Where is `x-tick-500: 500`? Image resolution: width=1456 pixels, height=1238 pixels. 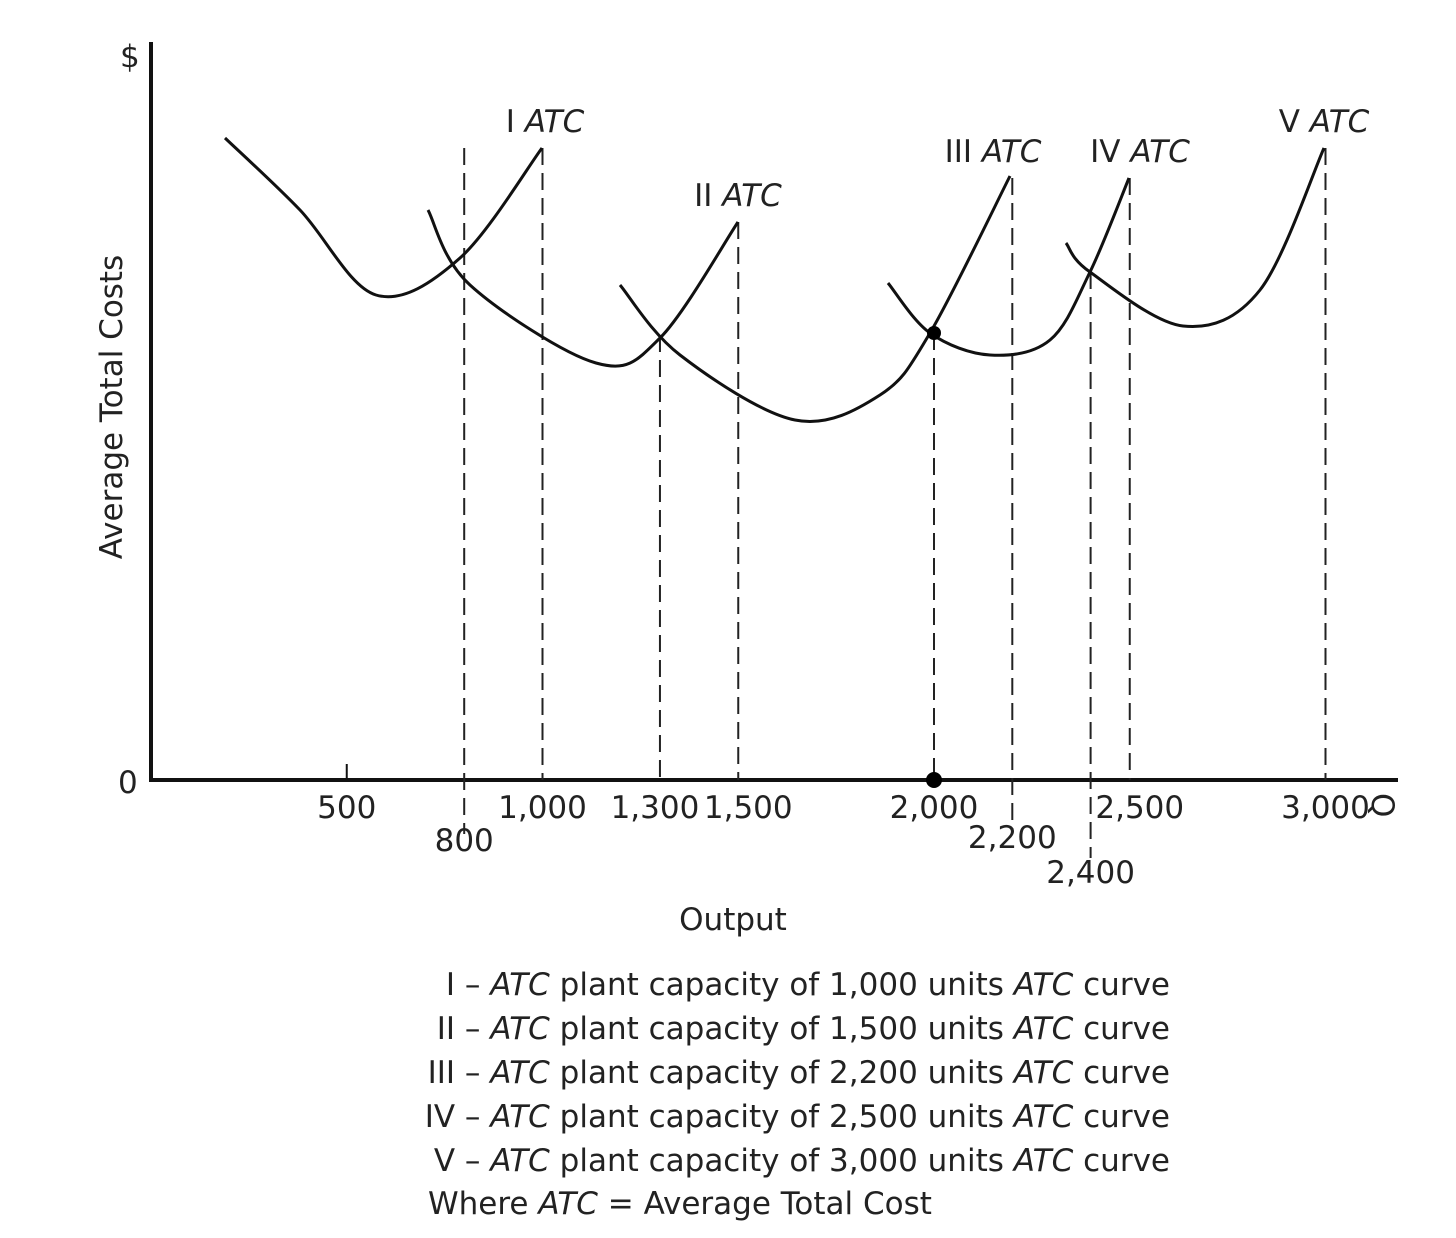
x-tick-500: 500 is located at coordinates (346, 808).